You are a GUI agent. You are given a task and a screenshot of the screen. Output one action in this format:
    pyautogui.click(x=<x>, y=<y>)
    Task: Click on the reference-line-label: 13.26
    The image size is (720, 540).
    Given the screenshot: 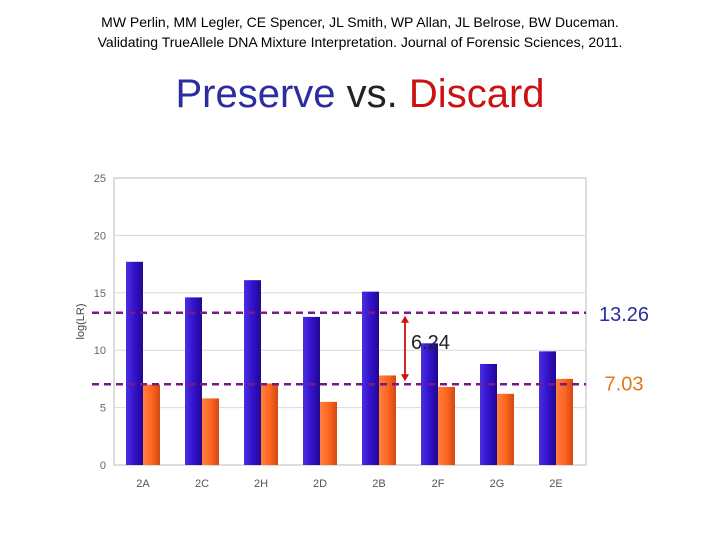 What is the action you would take?
    pyautogui.click(x=624, y=315)
    